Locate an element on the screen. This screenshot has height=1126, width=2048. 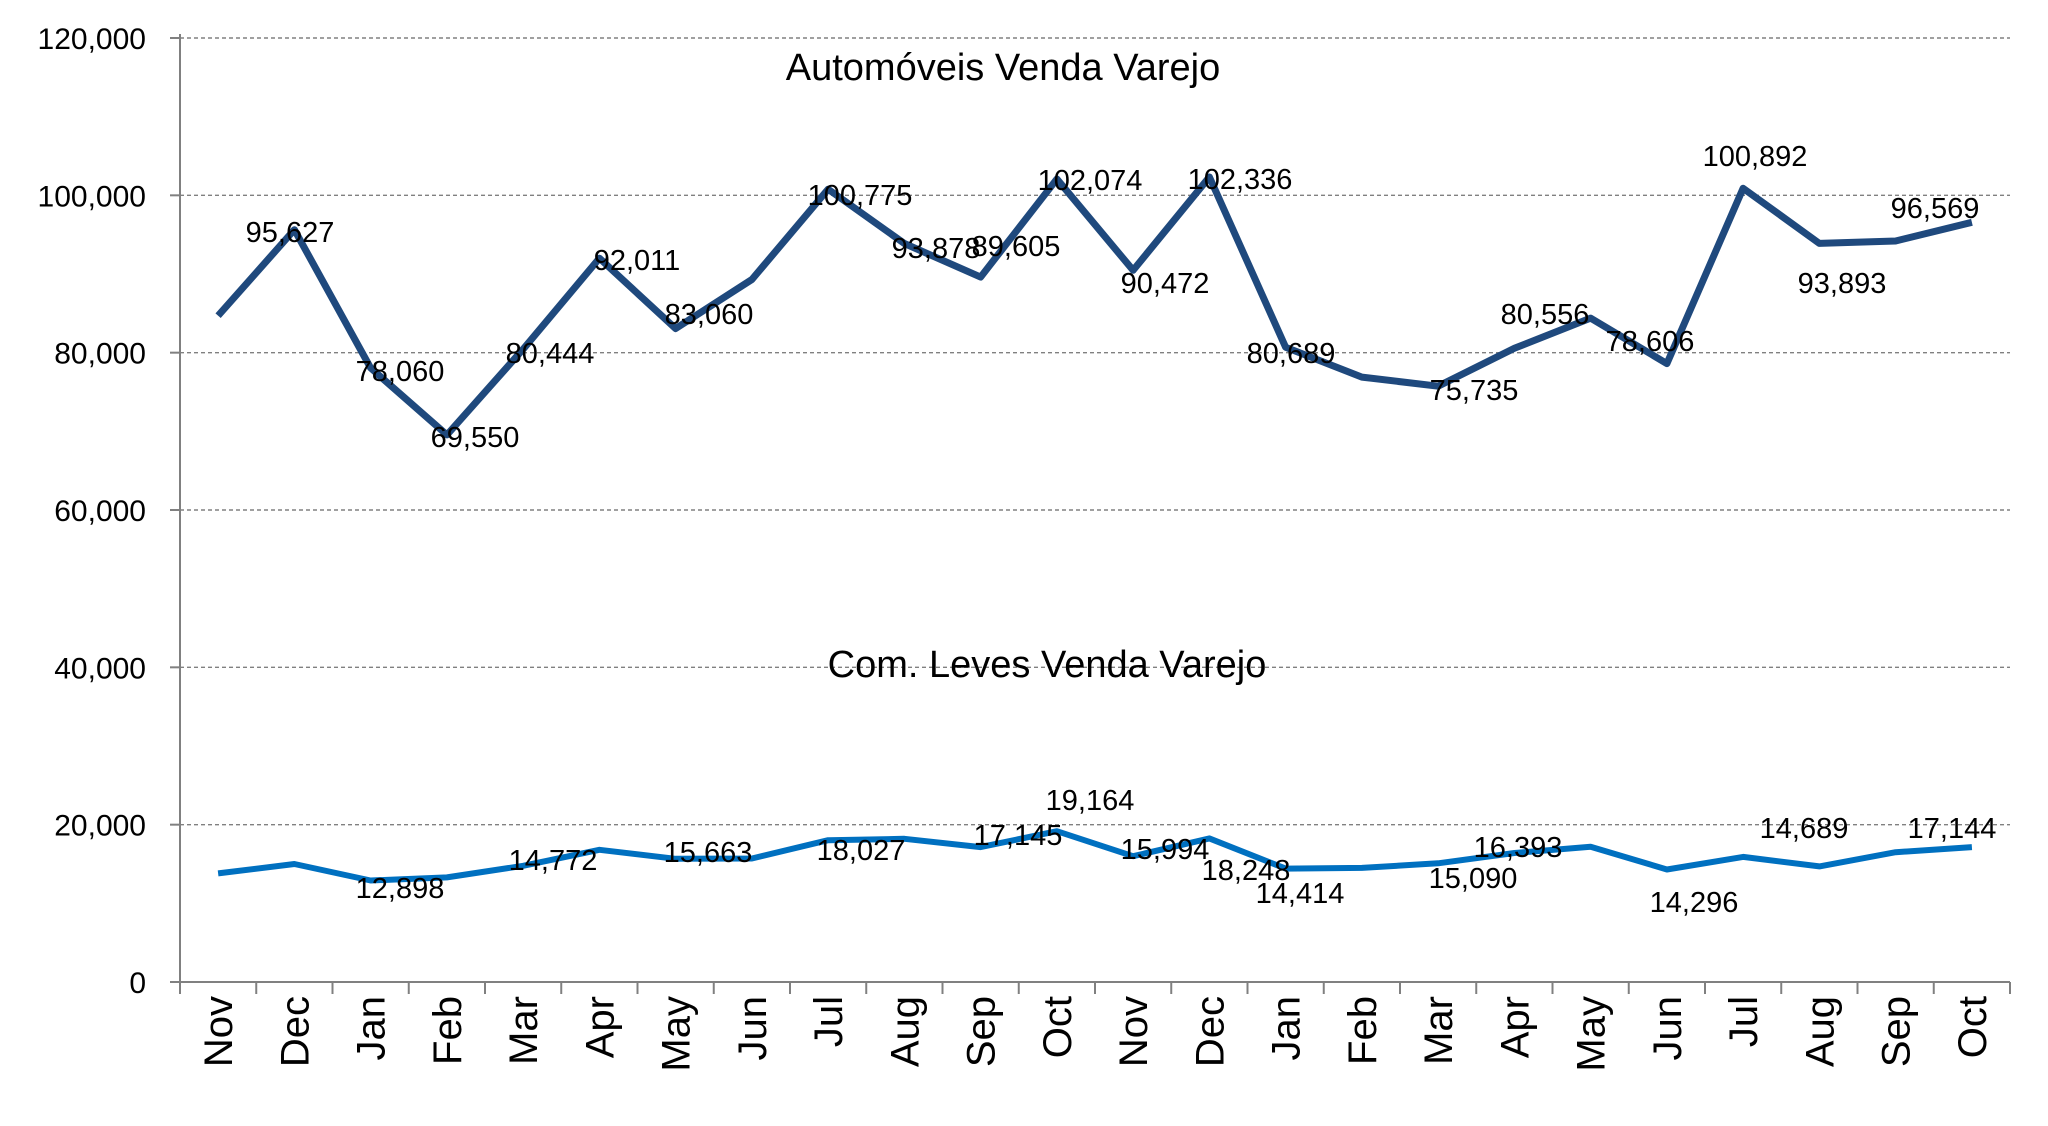
data-label: 102,074 is located at coordinates (1090, 181).